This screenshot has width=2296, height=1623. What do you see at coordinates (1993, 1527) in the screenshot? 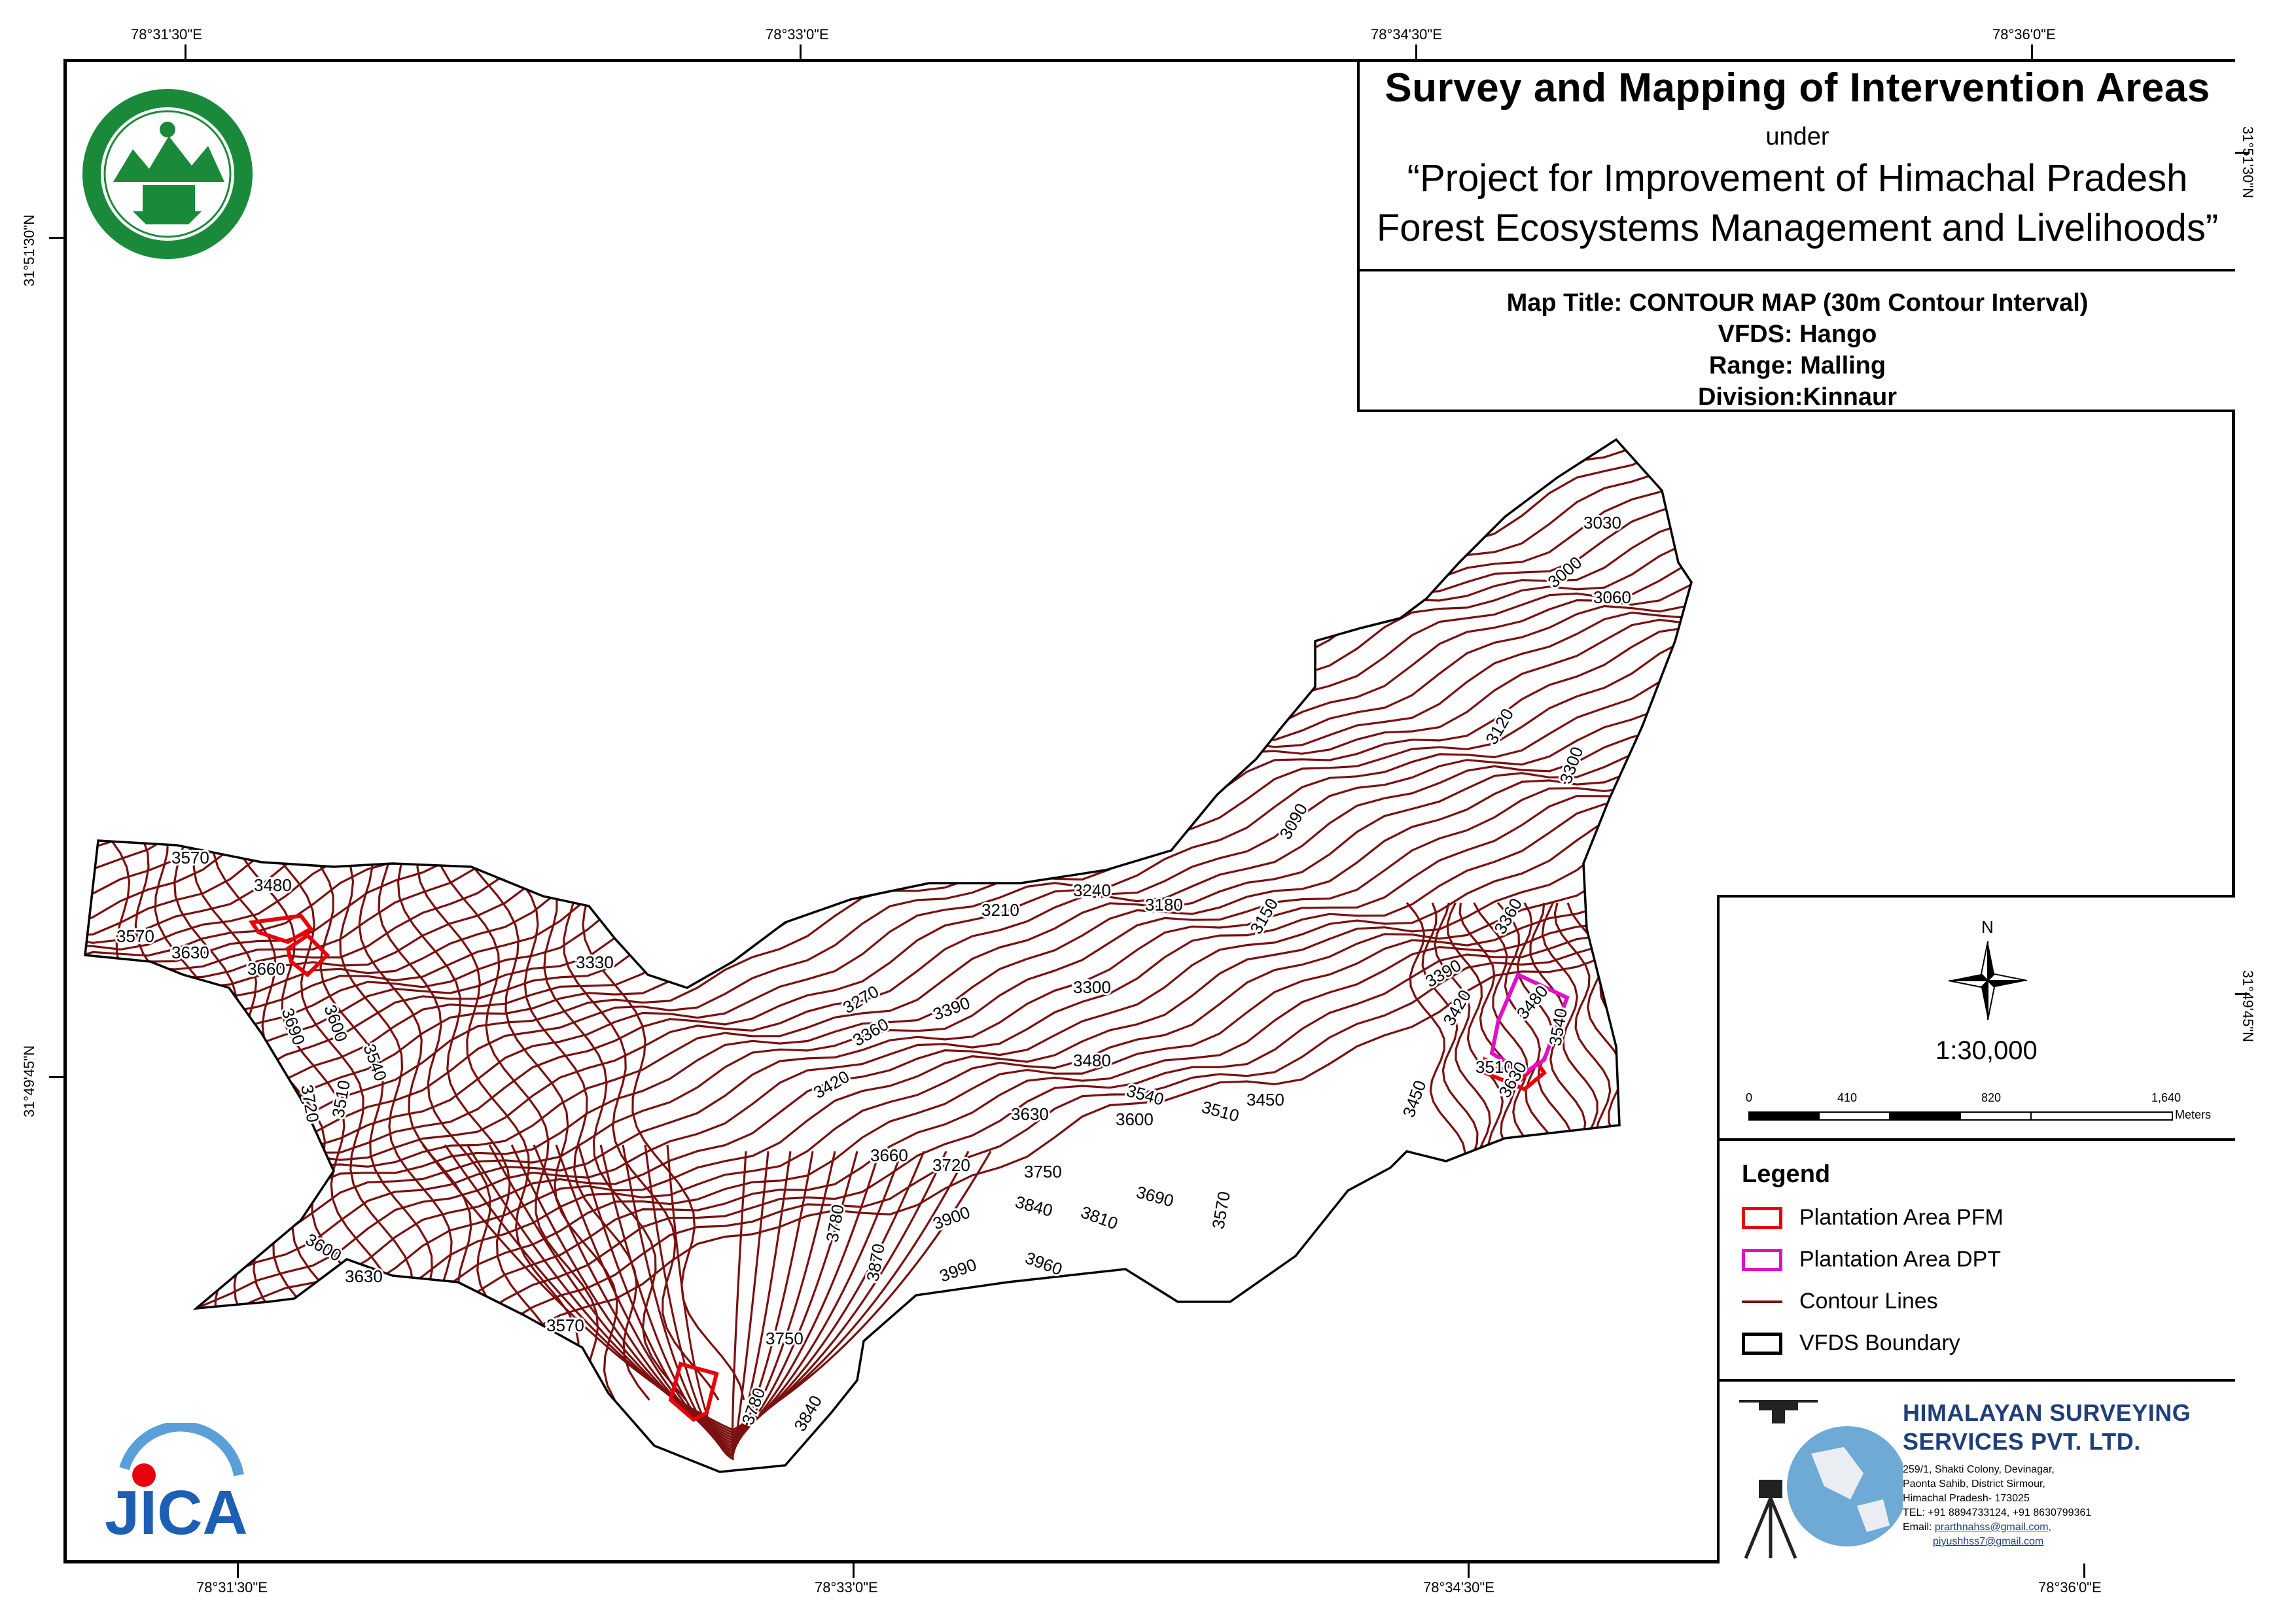
I see `email-link-1: prarthnahss@gmail.com,` at bounding box center [1993, 1527].